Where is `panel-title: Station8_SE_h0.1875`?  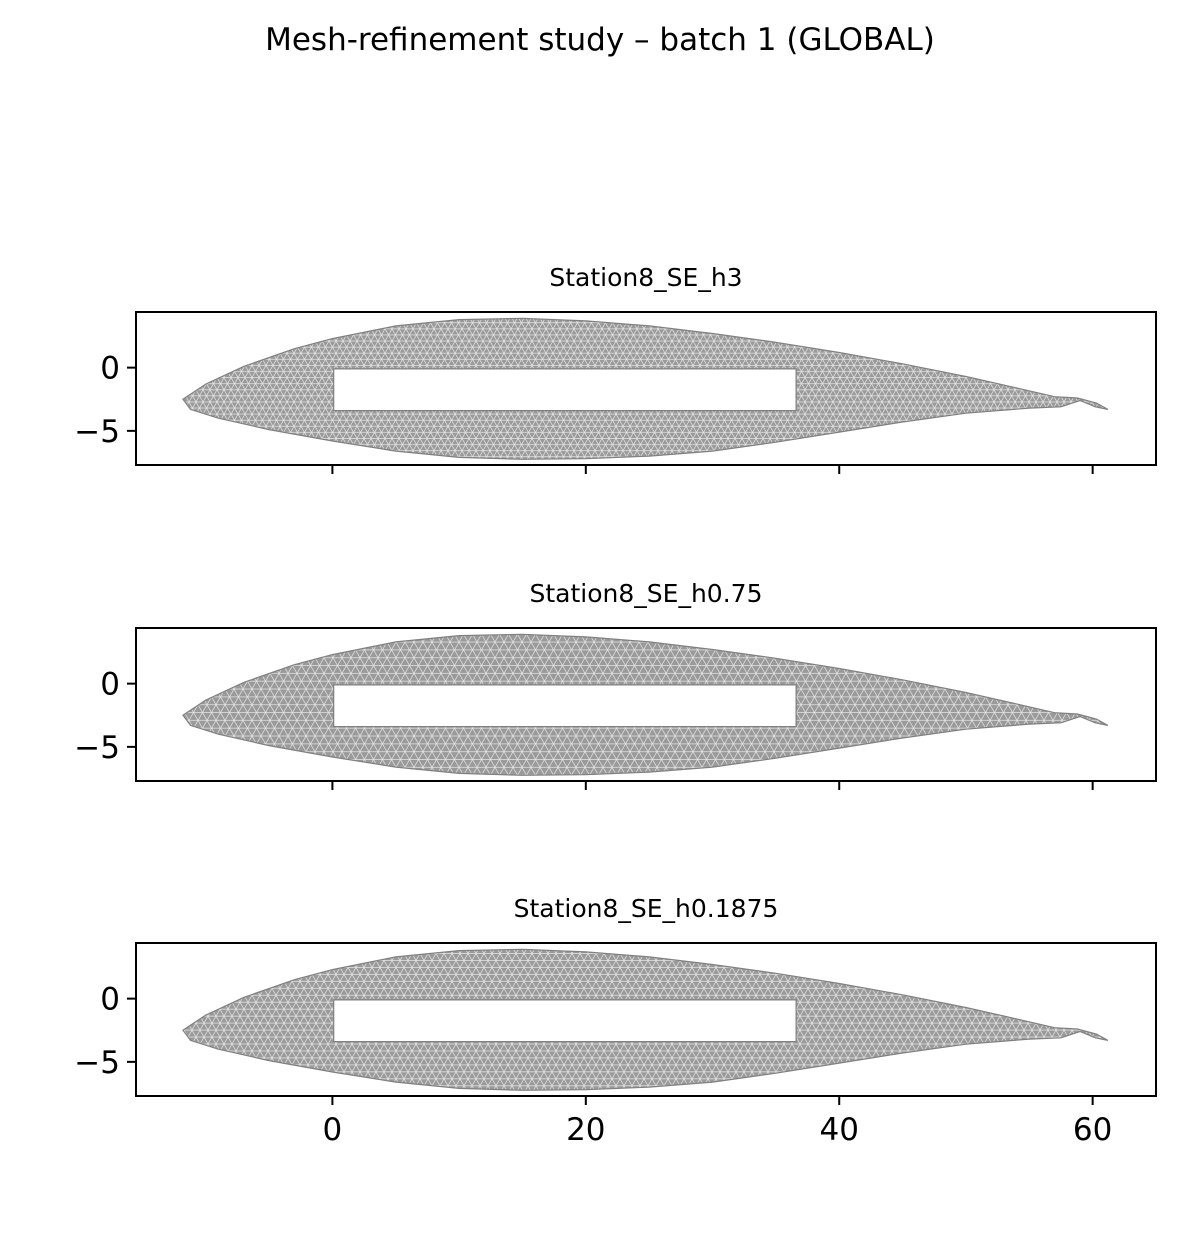 panel-title: Station8_SE_h0.1875 is located at coordinates (646, 908).